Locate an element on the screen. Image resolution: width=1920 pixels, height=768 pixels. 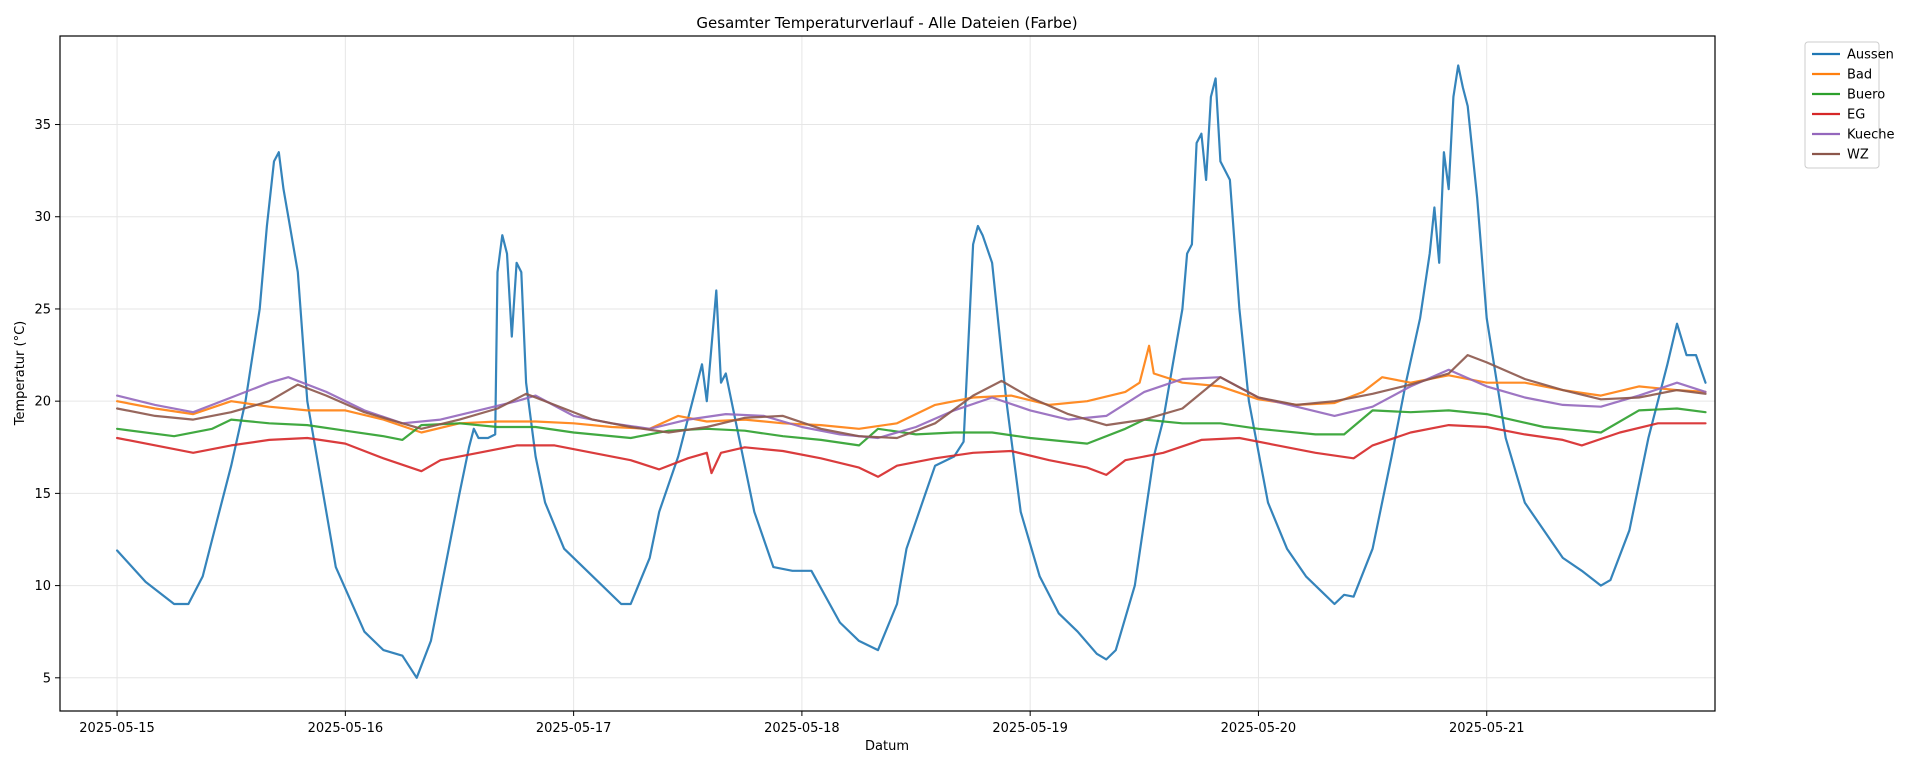
x-axis-label: Datum is located at coordinates (887, 746).